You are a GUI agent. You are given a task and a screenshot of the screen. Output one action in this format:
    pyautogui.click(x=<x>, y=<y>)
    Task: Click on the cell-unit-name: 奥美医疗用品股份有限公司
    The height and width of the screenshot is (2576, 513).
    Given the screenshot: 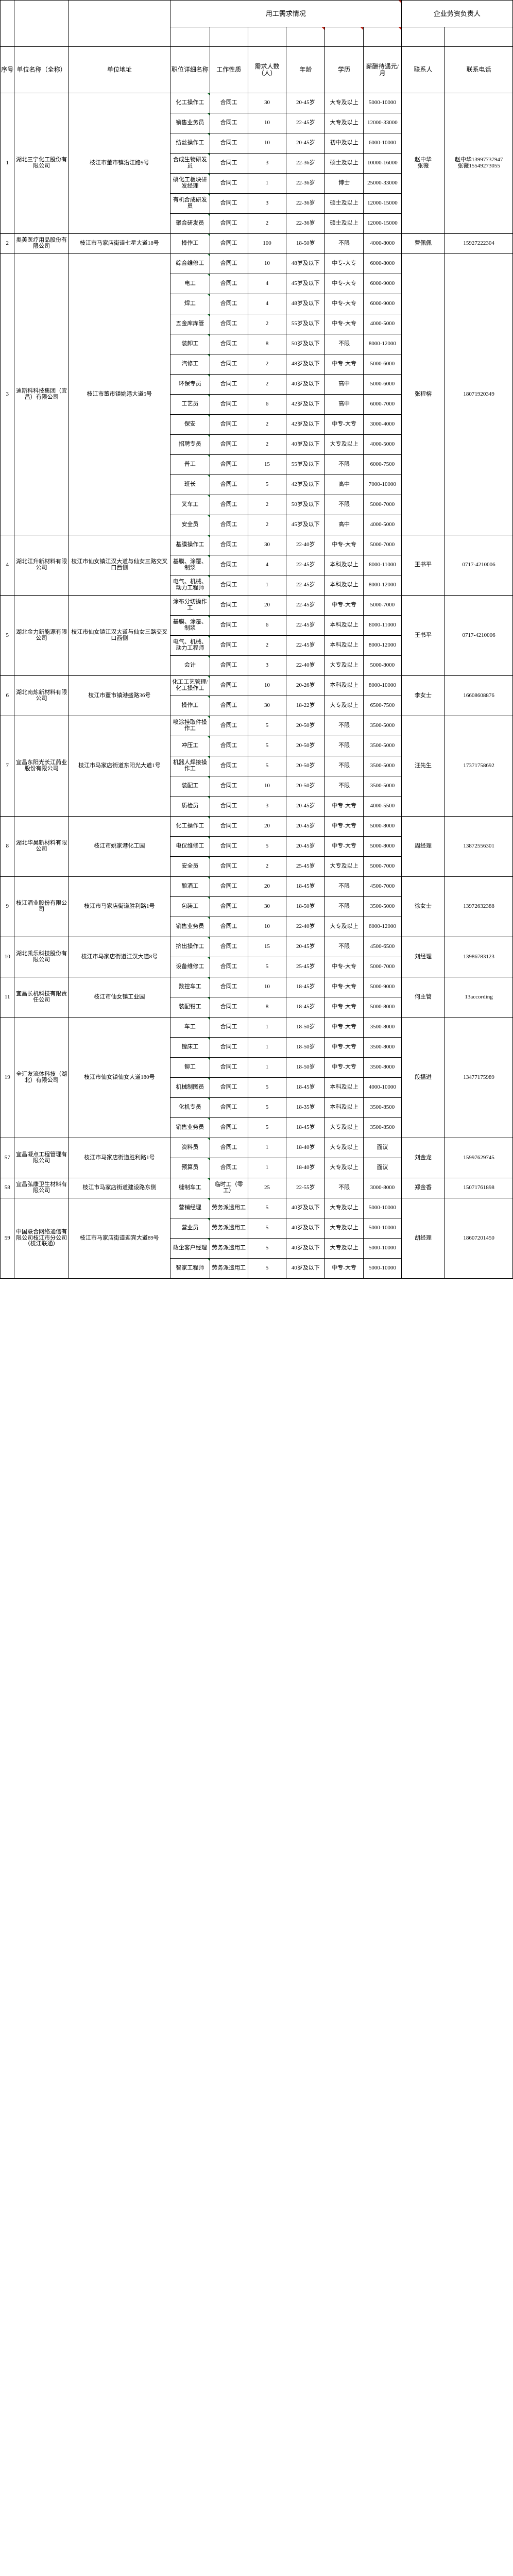 What is the action you would take?
    pyautogui.click(x=41, y=244)
    